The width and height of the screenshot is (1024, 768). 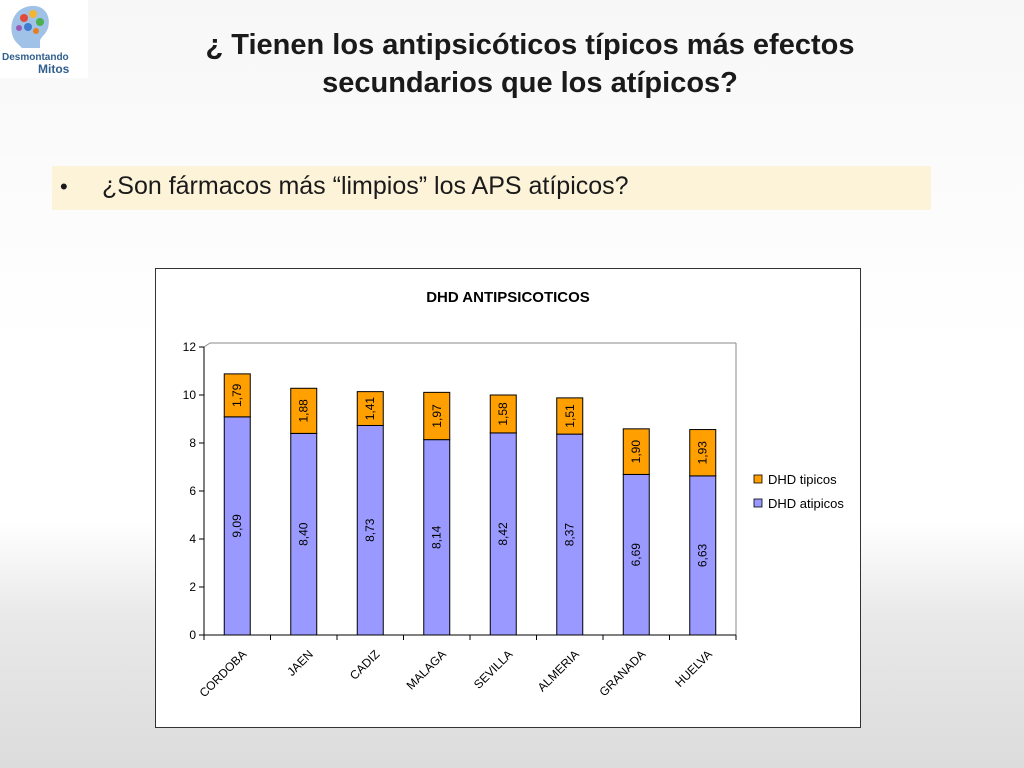 What do you see at coordinates (758, 503) in the screenshot?
I see `legend-swatch-atipicos` at bounding box center [758, 503].